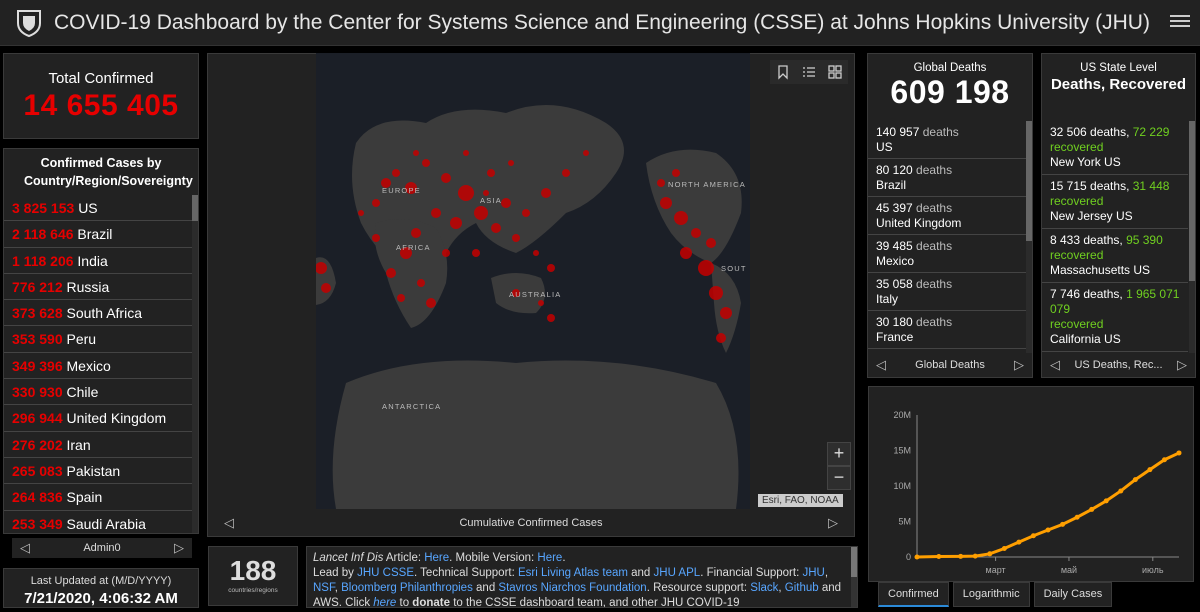 The image size is (1200, 612). Describe the element at coordinates (195, 364) in the screenshot. I see `country-list-scrollbar` at that location.